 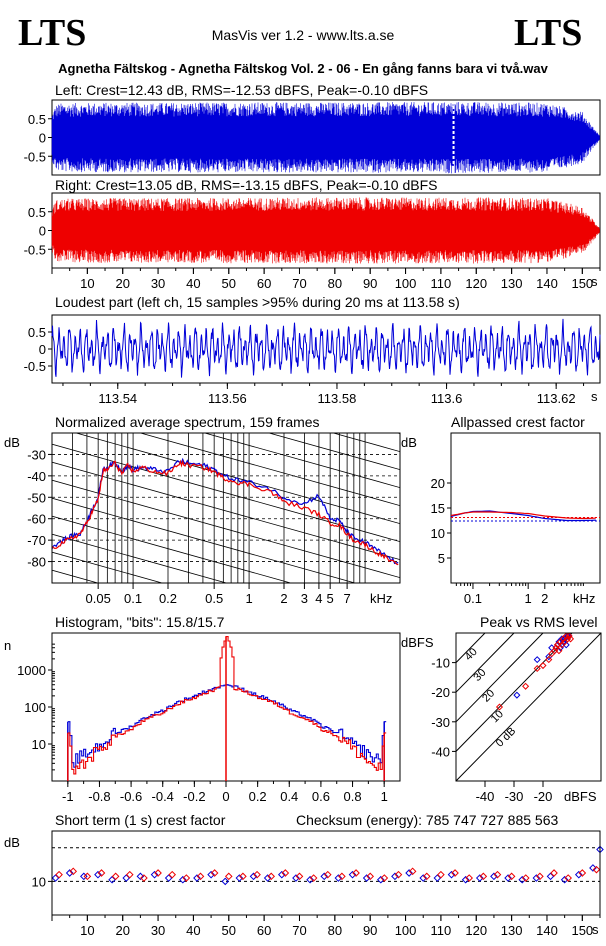 I want to click on histogram-right-series, so click(x=227, y=705).